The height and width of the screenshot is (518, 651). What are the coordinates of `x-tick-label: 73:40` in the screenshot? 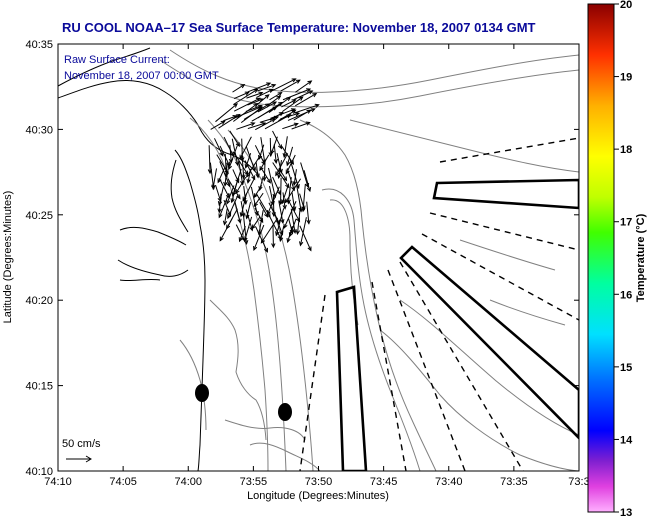 It's located at (449, 482).